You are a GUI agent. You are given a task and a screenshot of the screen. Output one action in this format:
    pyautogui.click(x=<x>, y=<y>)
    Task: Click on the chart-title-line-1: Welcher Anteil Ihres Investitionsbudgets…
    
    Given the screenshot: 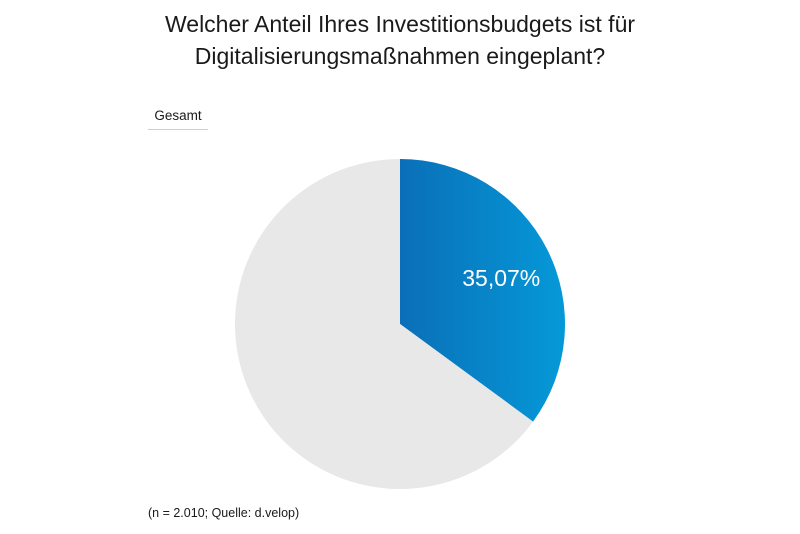 What is the action you would take?
    pyautogui.click(x=400, y=24)
    